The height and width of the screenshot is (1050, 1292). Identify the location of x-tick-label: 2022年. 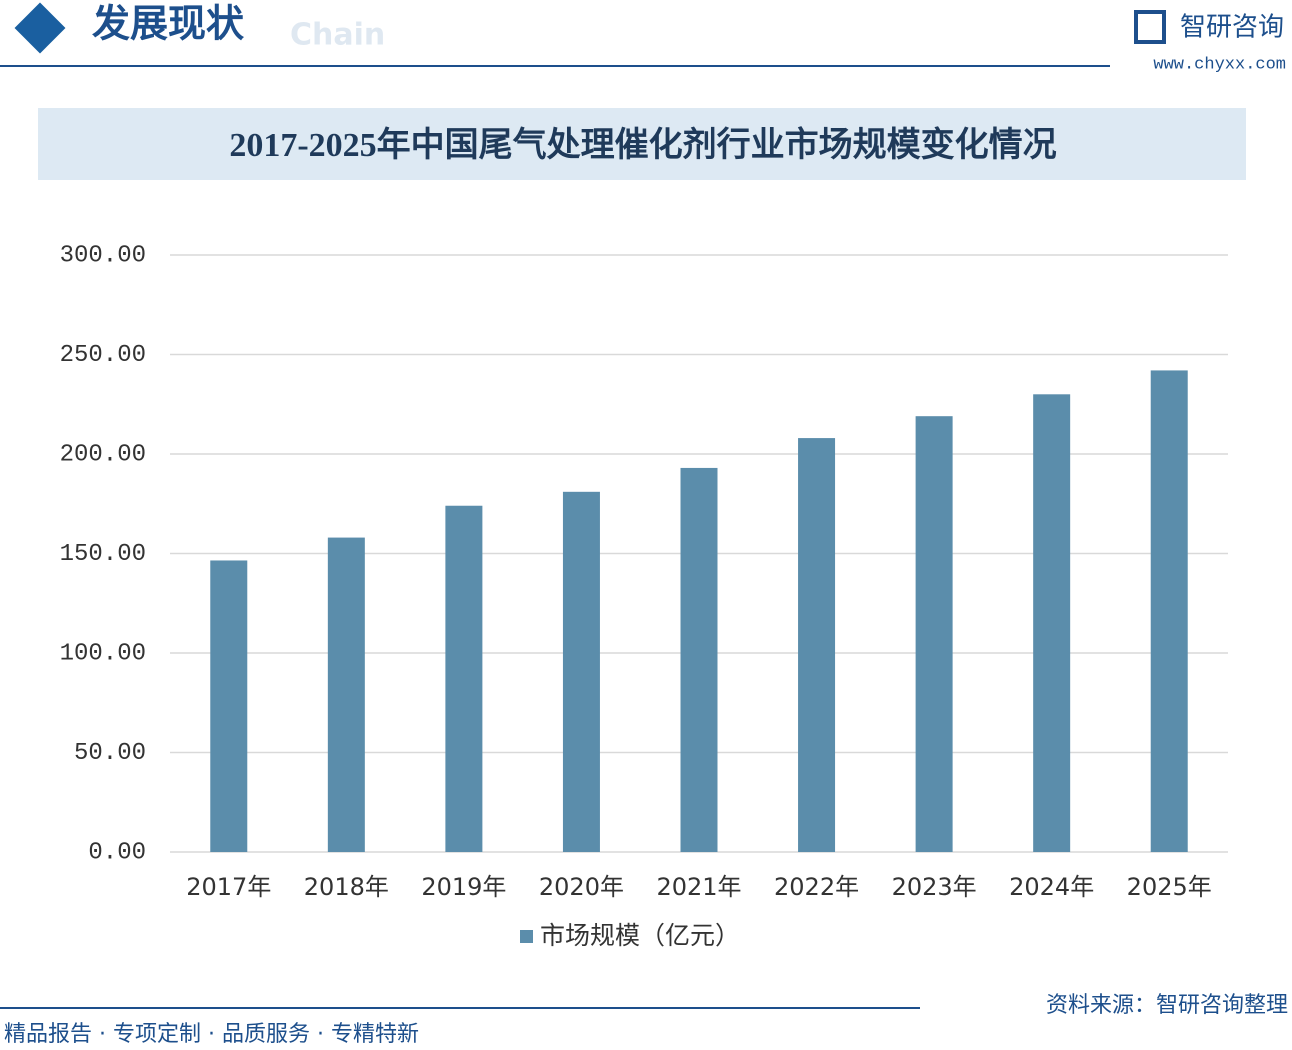
(816, 887).